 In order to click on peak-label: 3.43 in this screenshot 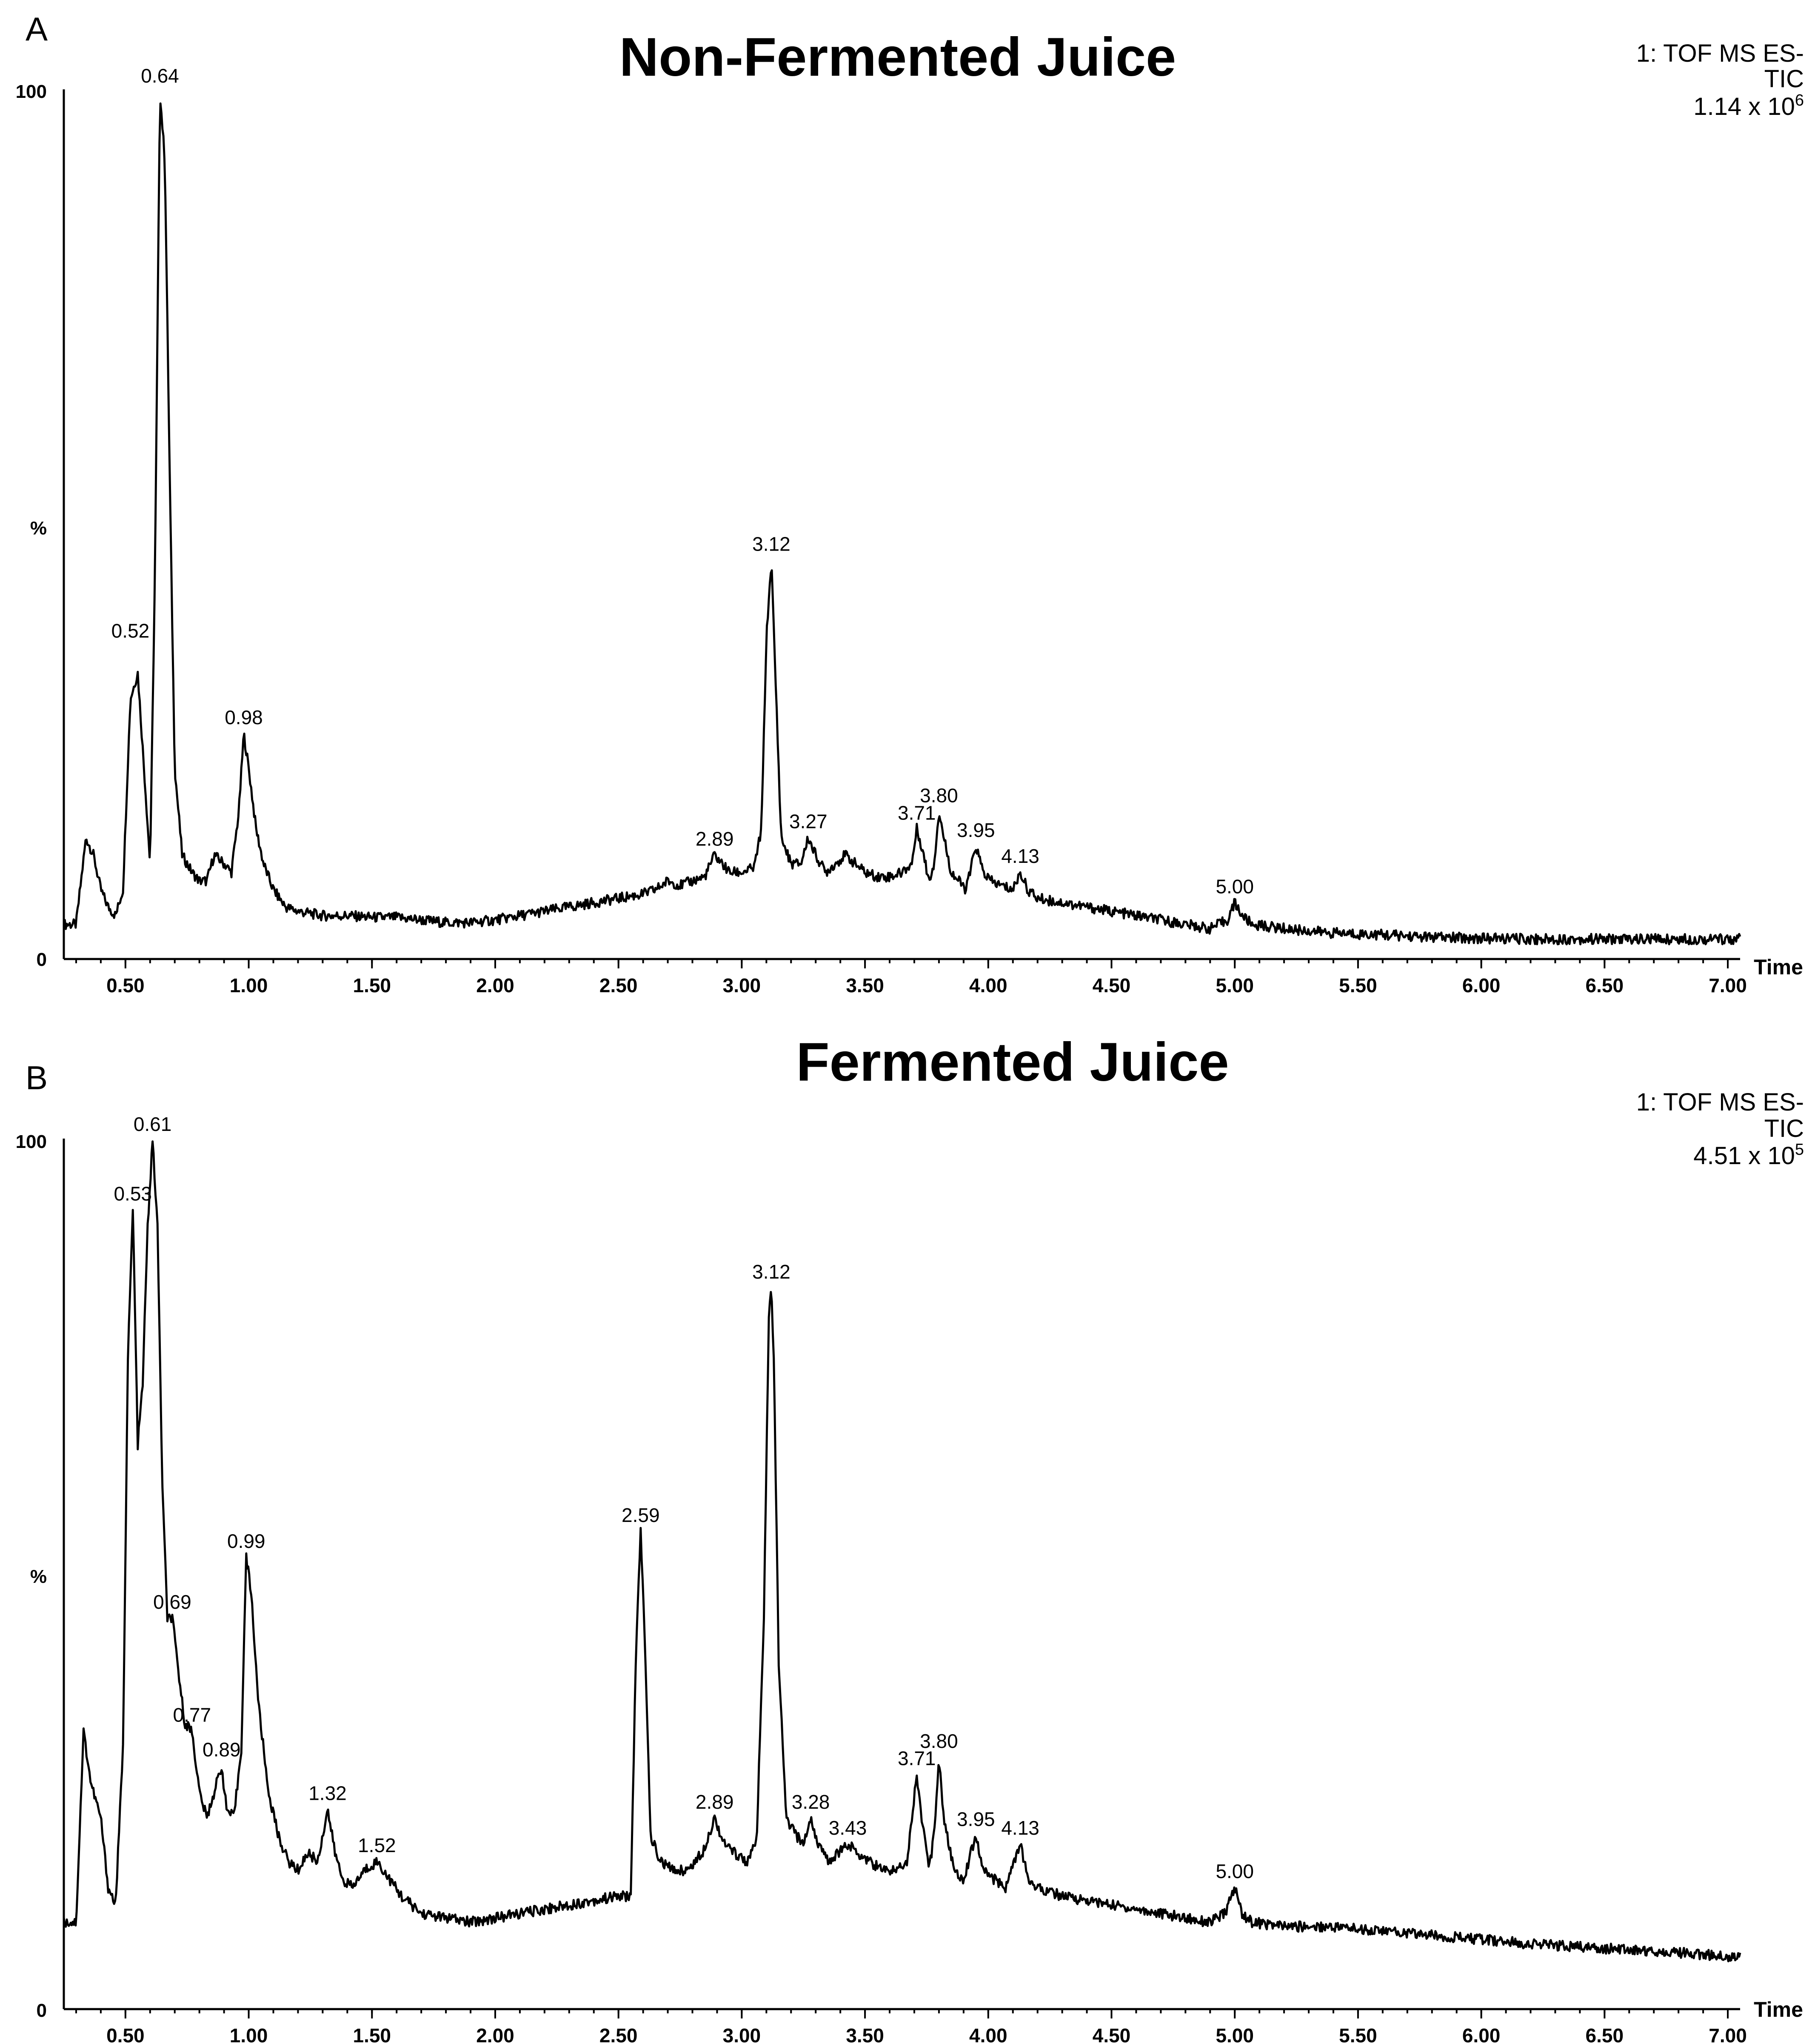, I will do `click(848, 1828)`.